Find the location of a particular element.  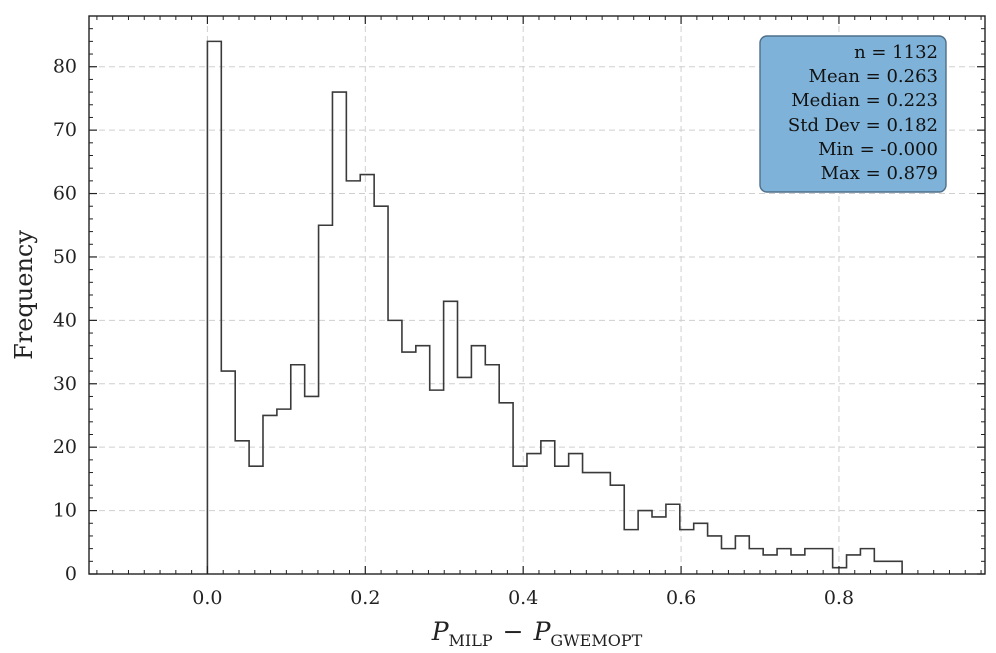

stats-mean: Mean = 0.263 is located at coordinates (873, 76).